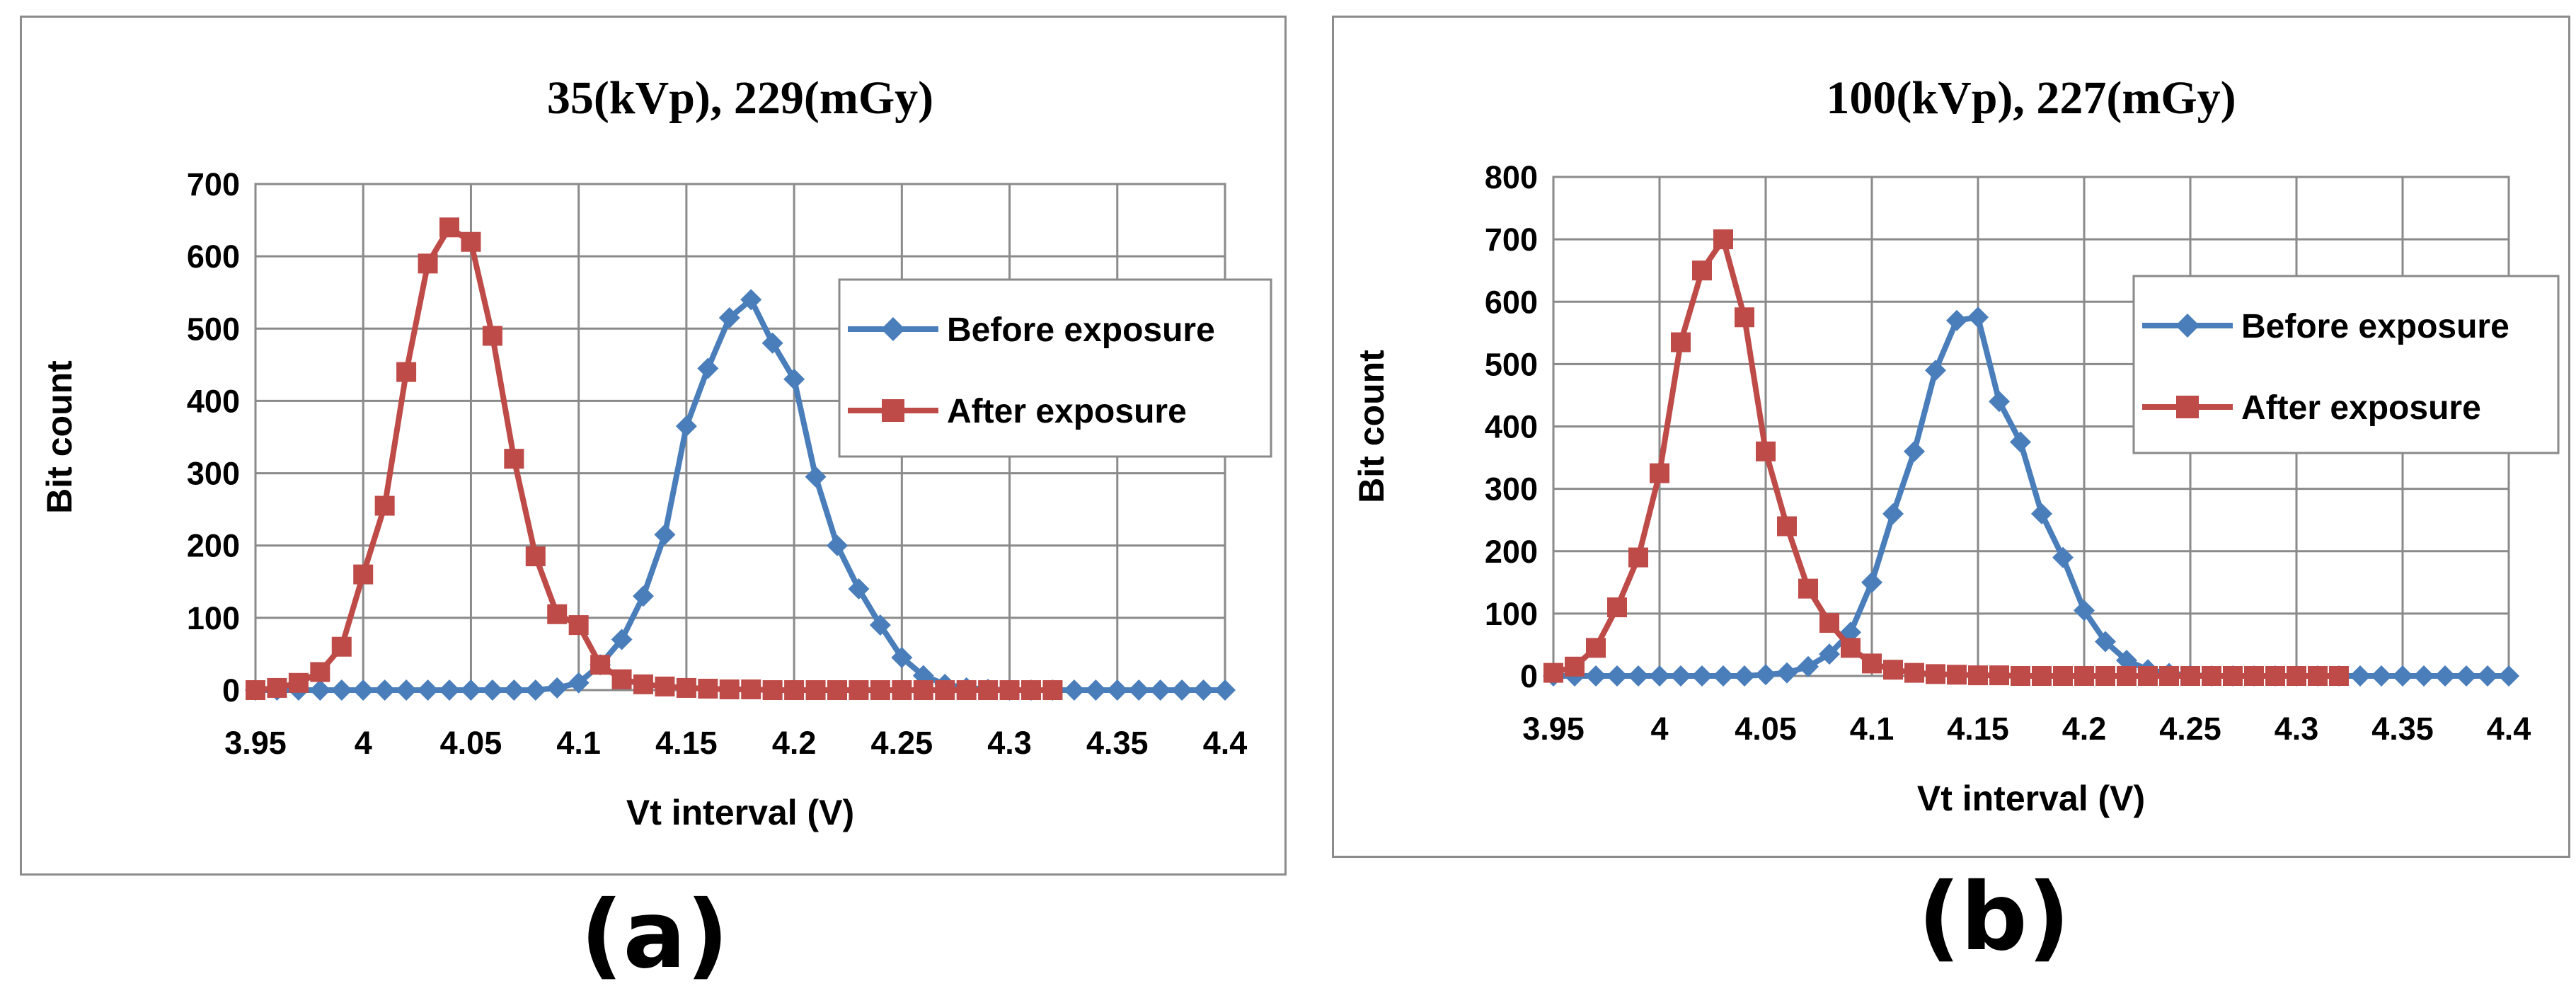 The image size is (2576, 998). I want to click on y-tick-label: 500, so click(1512, 364).